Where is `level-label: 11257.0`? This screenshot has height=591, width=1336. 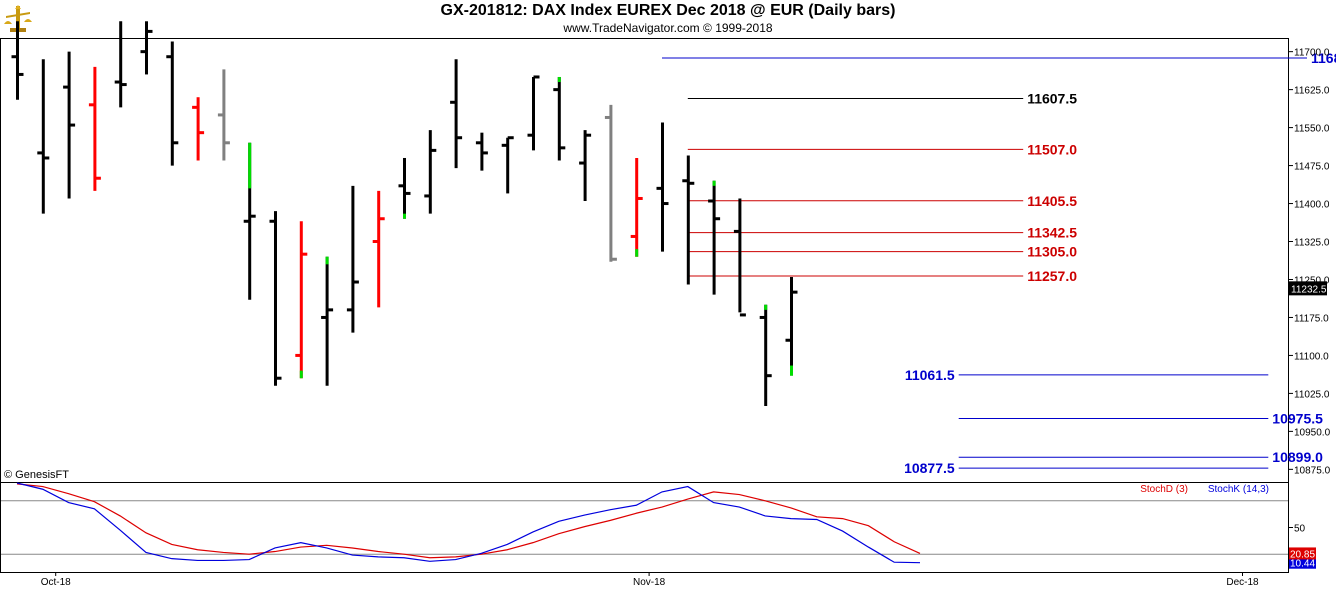 level-label: 11257.0 is located at coordinates (1052, 276).